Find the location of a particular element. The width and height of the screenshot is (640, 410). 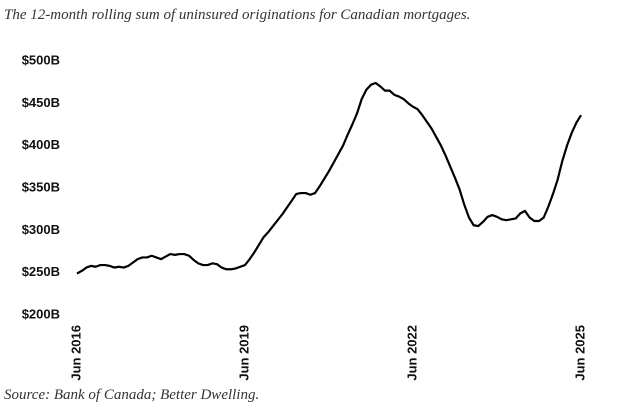

y-tick-label: $200B is located at coordinates (41, 313).